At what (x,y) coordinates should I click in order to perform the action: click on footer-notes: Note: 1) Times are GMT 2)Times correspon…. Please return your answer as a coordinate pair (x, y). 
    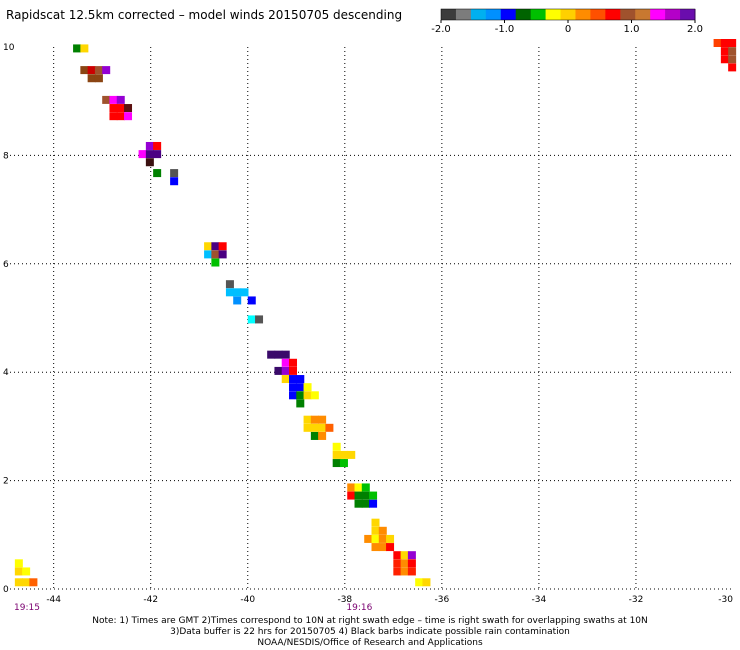
    Looking at the image, I should click on (370, 632).